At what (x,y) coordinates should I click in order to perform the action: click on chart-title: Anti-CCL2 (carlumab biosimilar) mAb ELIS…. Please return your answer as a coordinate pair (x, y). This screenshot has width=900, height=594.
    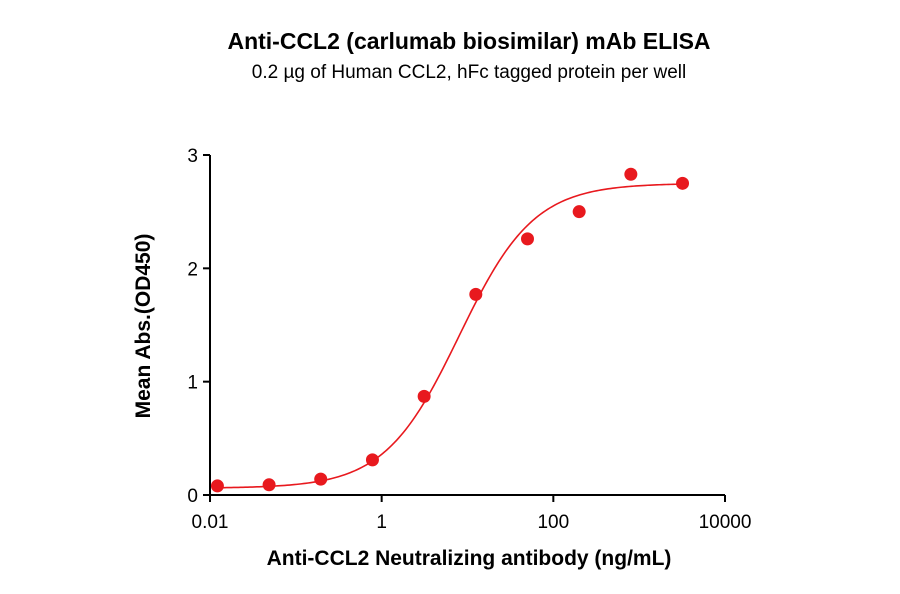
    Looking at the image, I should click on (468, 41).